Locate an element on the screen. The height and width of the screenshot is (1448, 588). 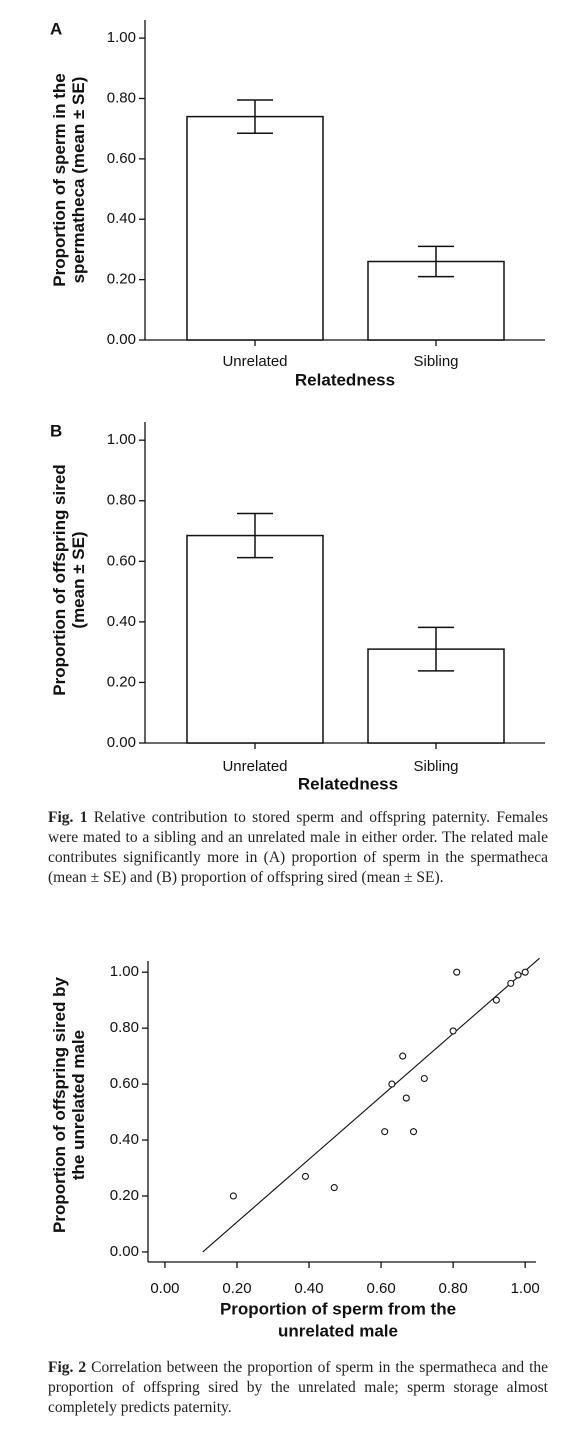
x-axis-label: Proportion of sperm from the is located at coordinates (338, 1308).